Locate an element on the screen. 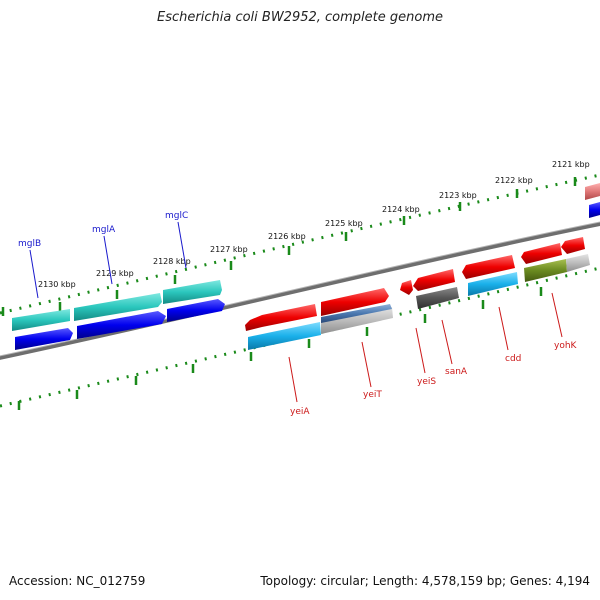  tick-label: 2121 kbp is located at coordinates (571, 164).